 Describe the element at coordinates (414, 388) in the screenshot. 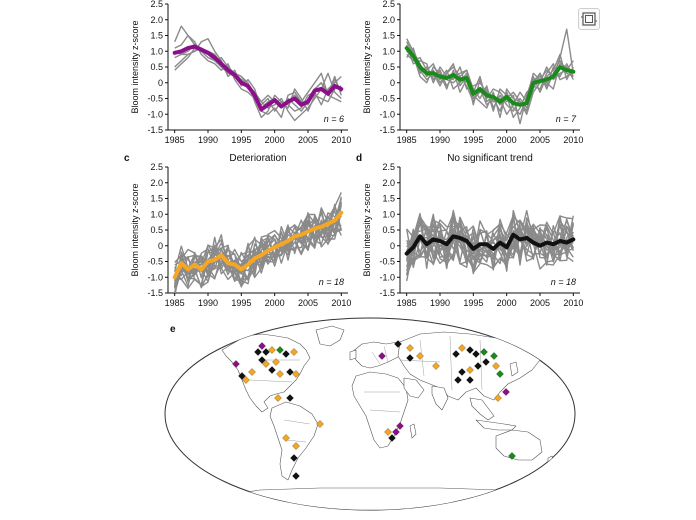

I see `continent-arabia` at that location.